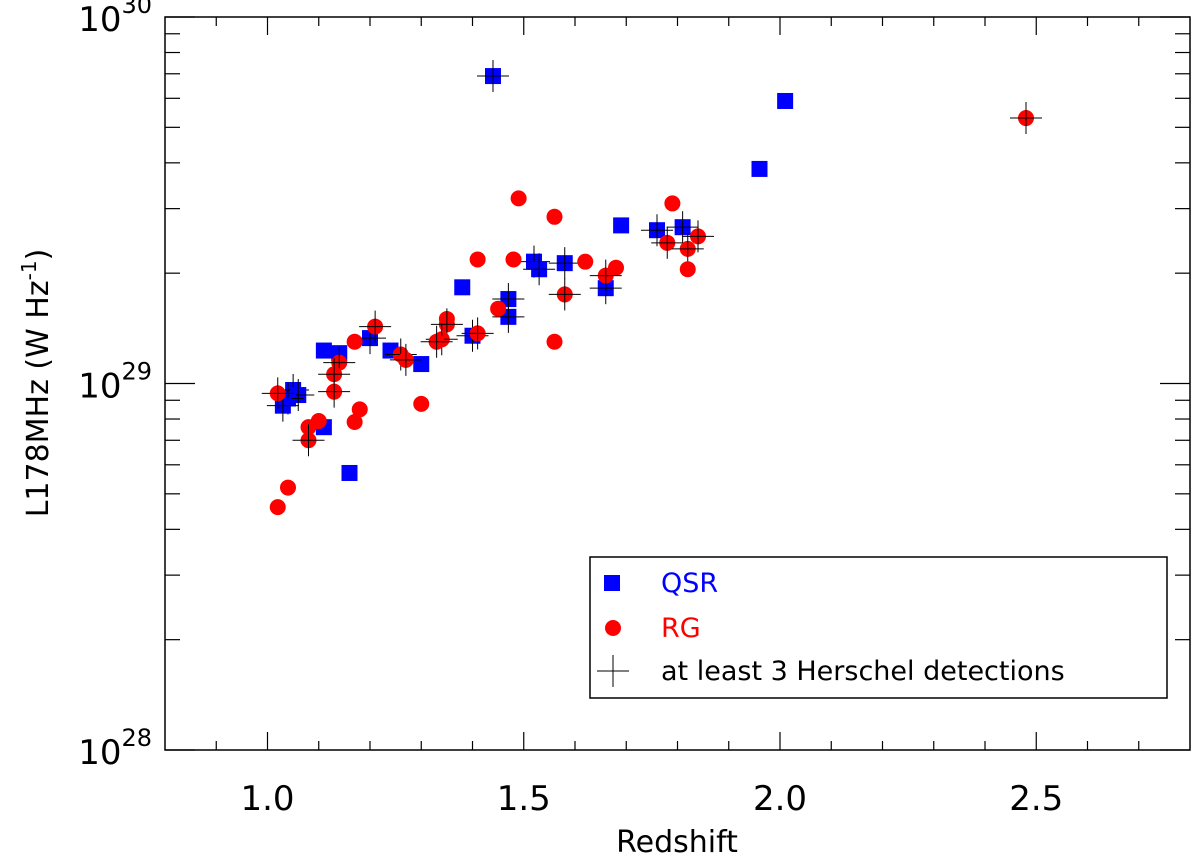  What do you see at coordinates (681, 628) in the screenshot?
I see `legend-label-rg: RG` at bounding box center [681, 628].